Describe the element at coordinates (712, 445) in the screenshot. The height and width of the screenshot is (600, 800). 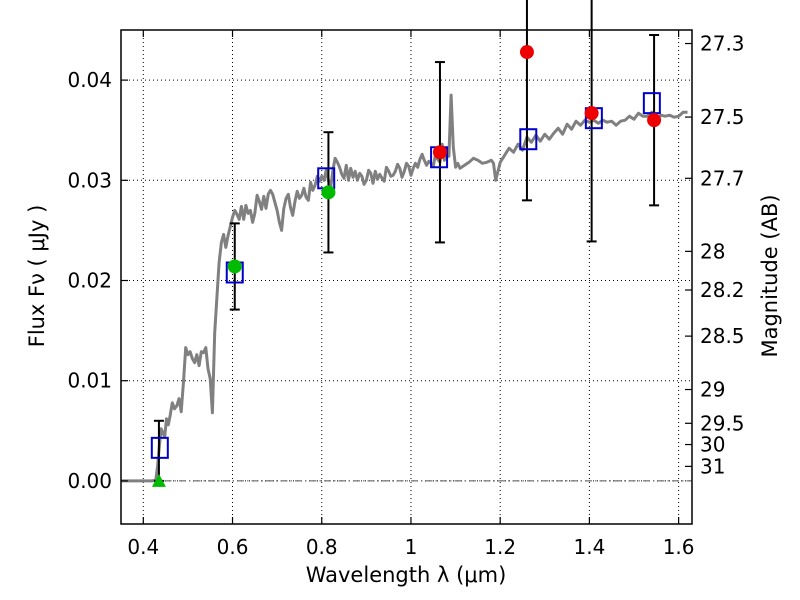
I see `magnitude-tick-label: 30` at that location.